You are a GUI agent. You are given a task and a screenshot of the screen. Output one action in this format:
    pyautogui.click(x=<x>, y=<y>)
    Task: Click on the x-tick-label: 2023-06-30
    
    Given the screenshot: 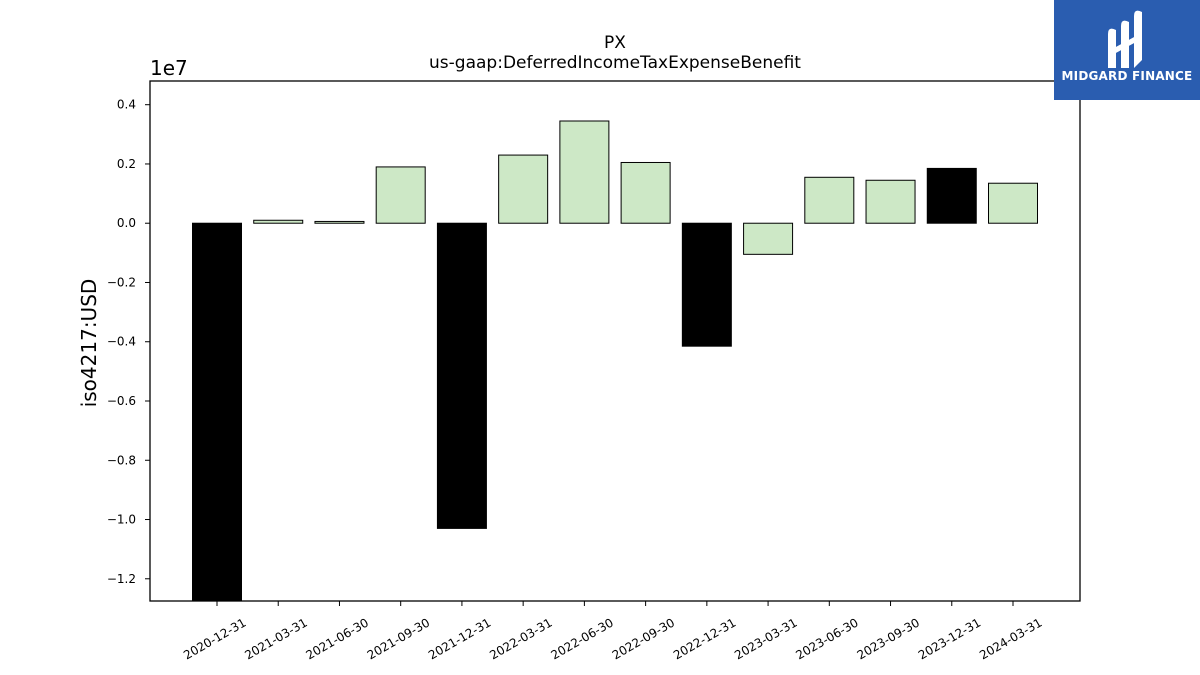 What is the action you would take?
    pyautogui.click(x=826, y=638)
    